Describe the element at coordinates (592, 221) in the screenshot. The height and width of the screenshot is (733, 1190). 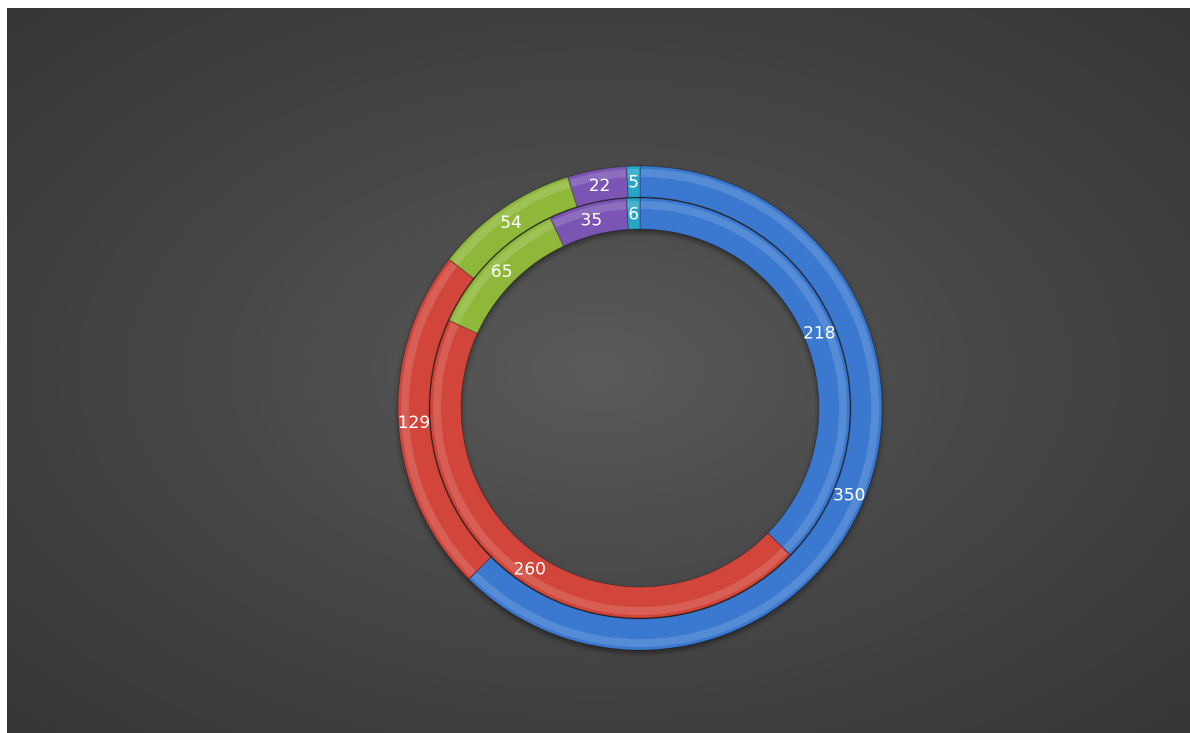
I see `inner-ring-label-3: 35` at that location.